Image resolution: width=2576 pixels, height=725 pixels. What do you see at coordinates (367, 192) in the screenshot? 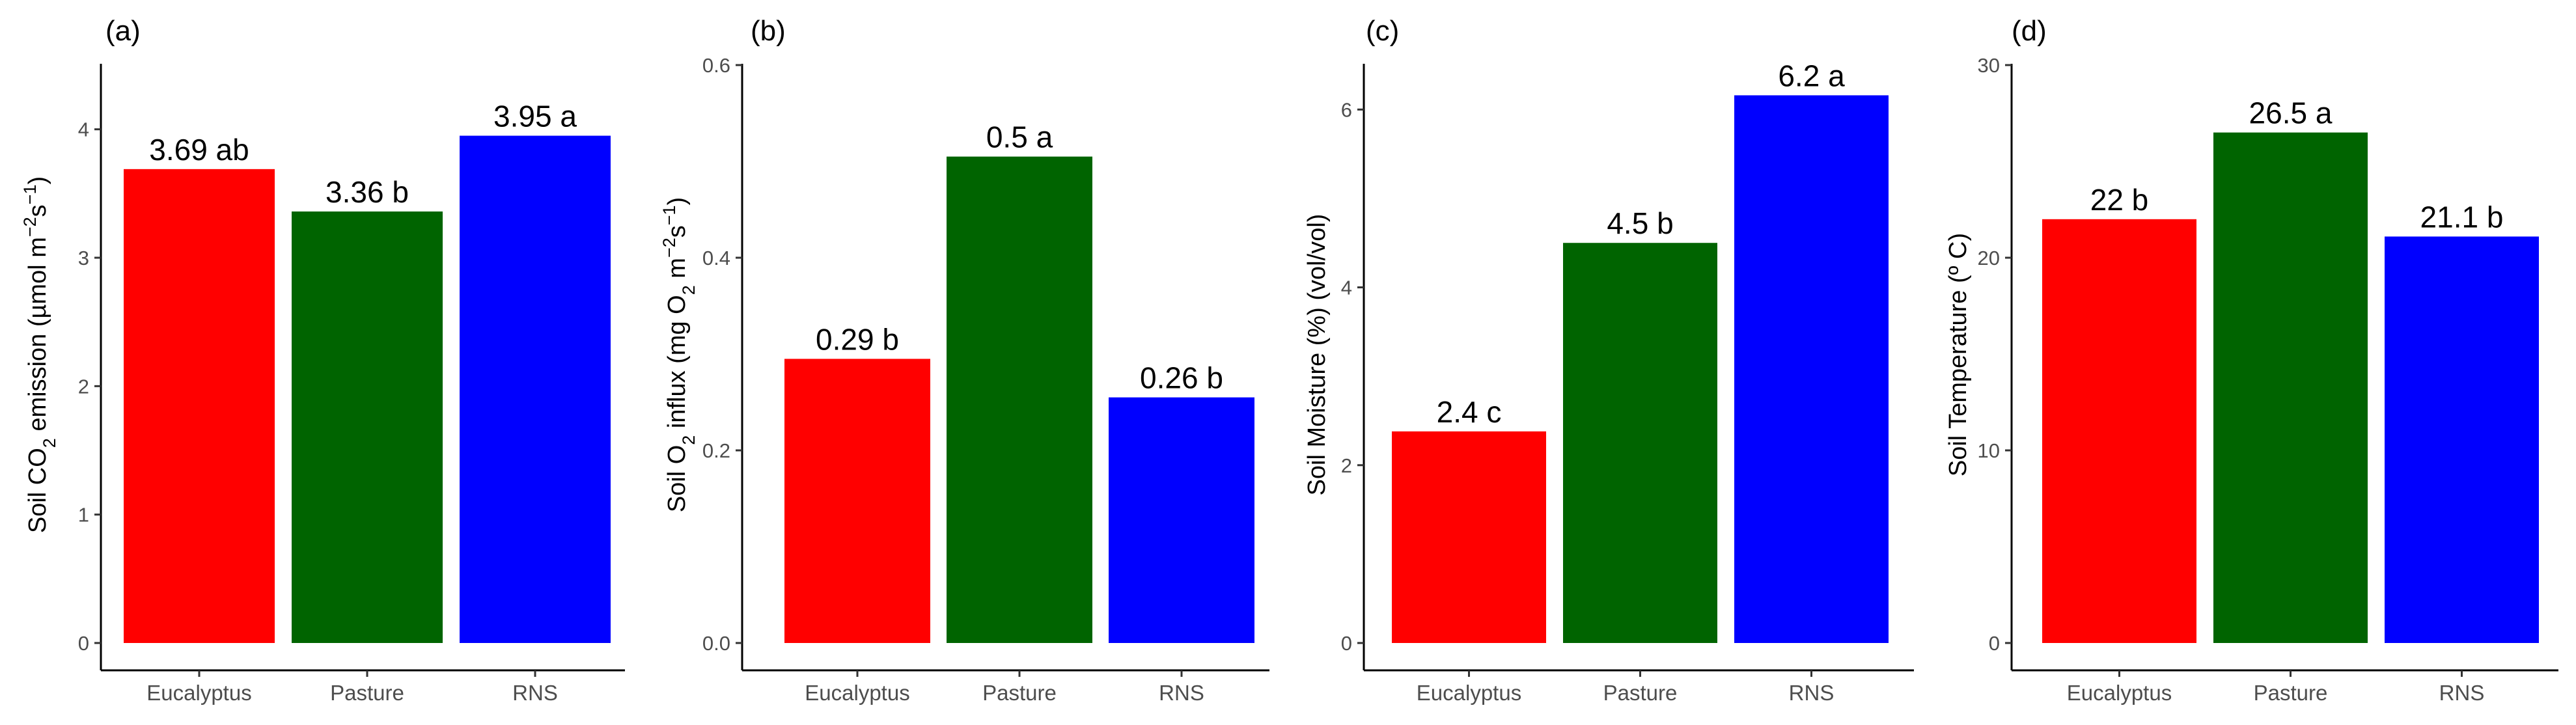
I see `bar-data-label: 3.36 b` at bounding box center [367, 192].